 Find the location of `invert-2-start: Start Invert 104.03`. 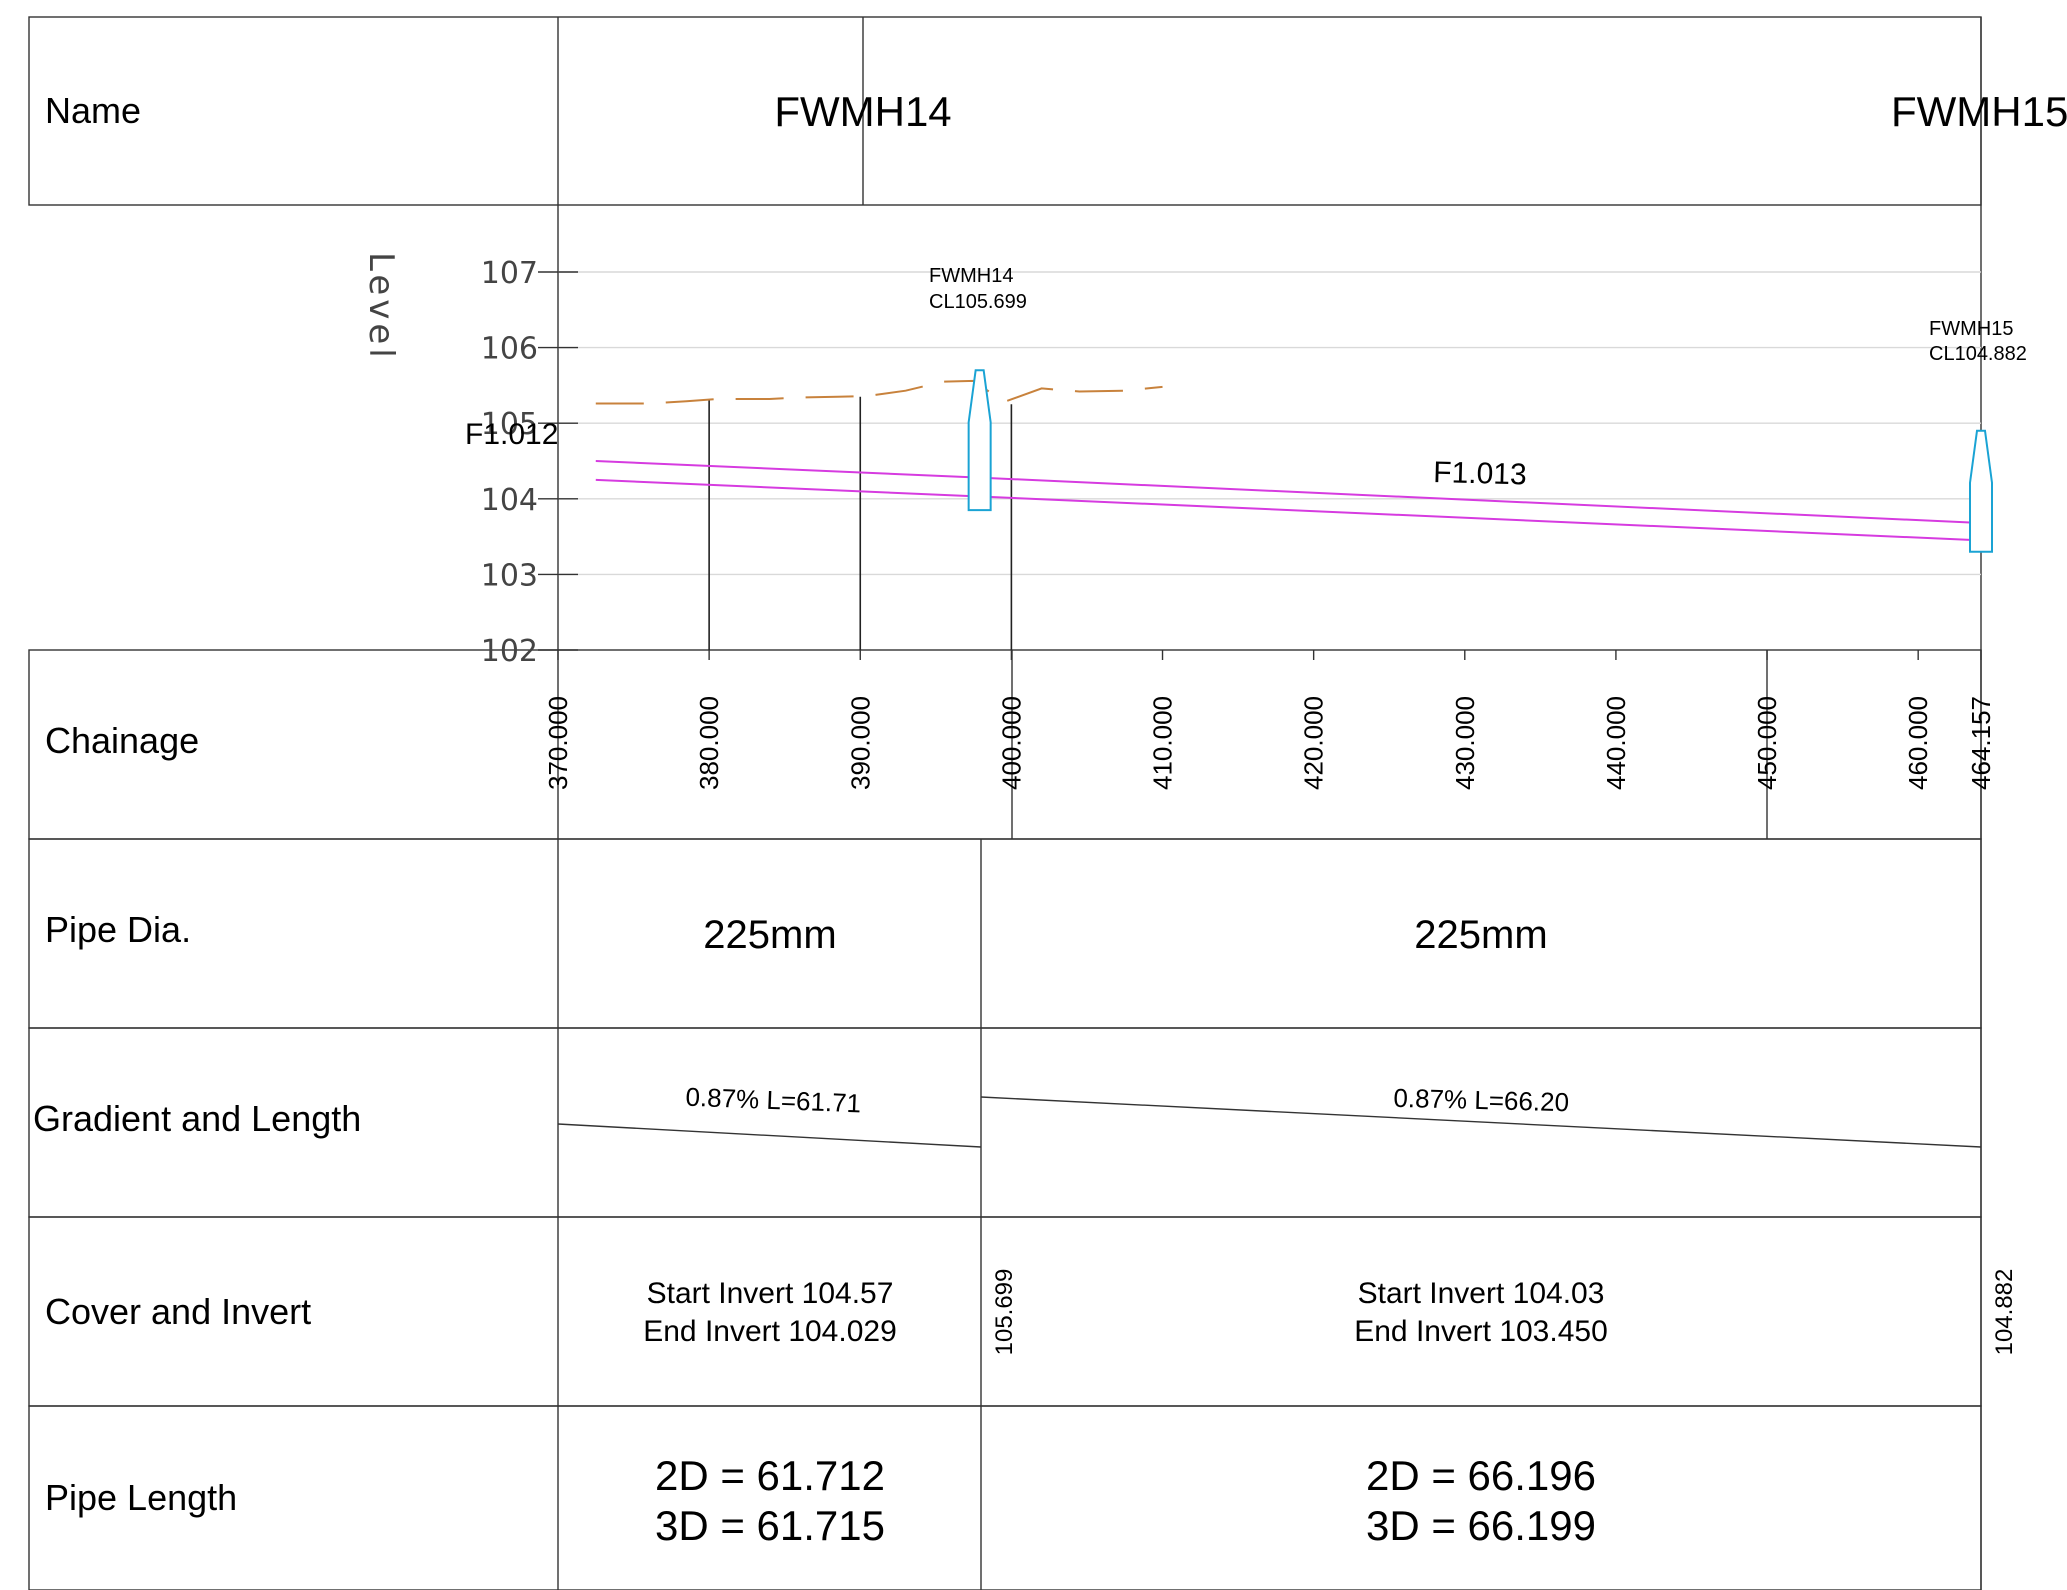

invert-2-start: Start Invert 104.03 is located at coordinates (1481, 1293).